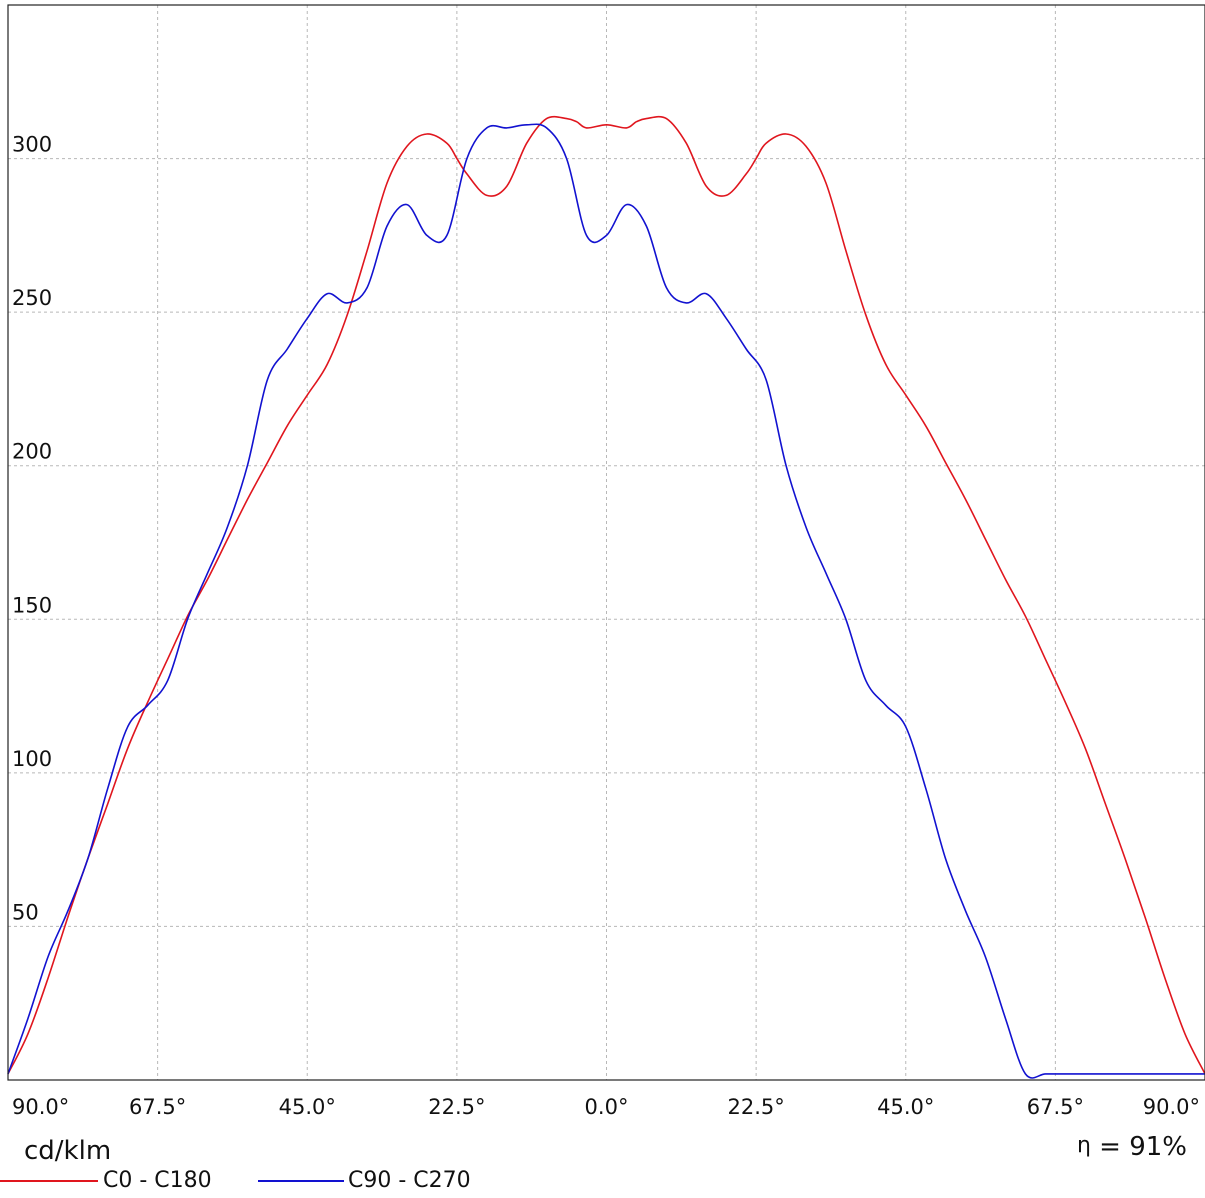  What do you see at coordinates (32, 1) in the screenshot?
I see `y-tick-350: 350` at bounding box center [32, 1].